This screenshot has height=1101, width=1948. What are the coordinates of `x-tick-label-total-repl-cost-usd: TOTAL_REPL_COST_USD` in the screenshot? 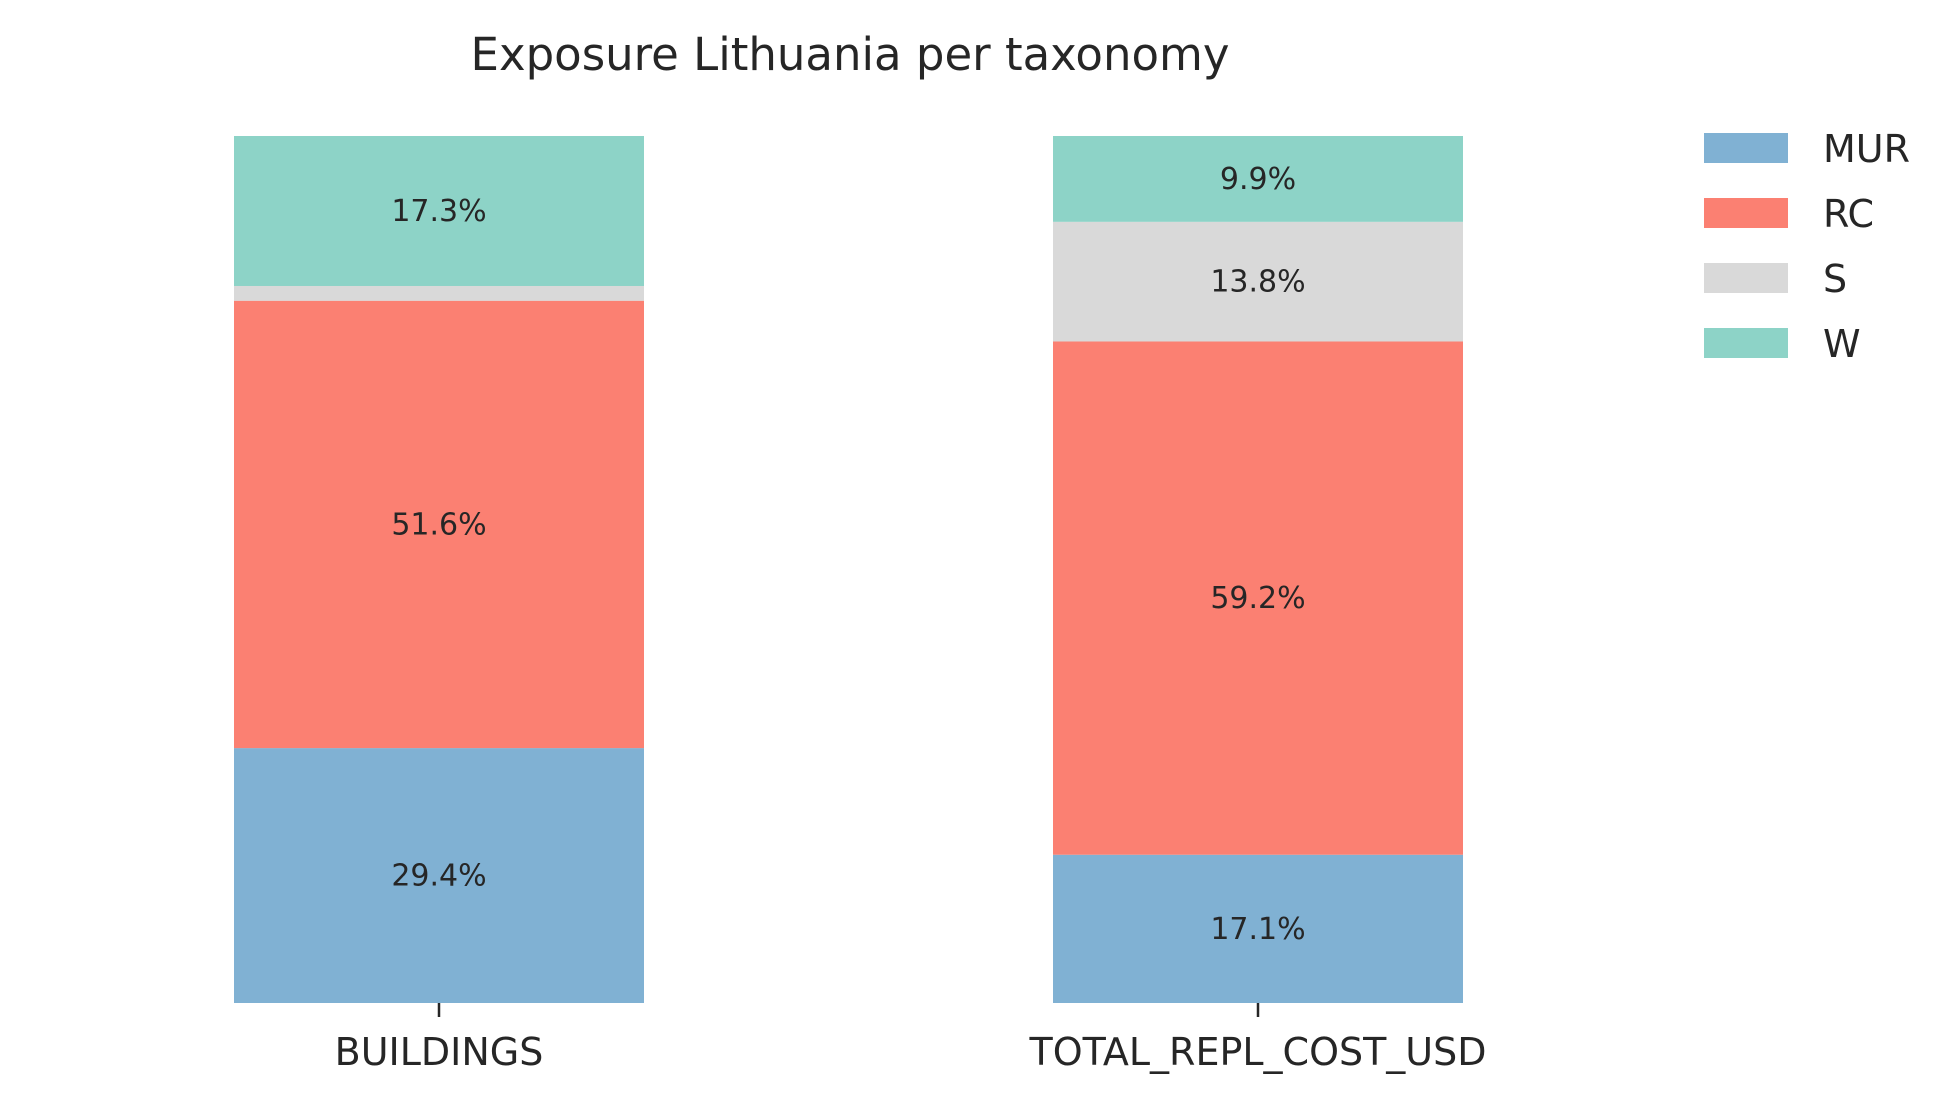 It's located at (1257, 1052).